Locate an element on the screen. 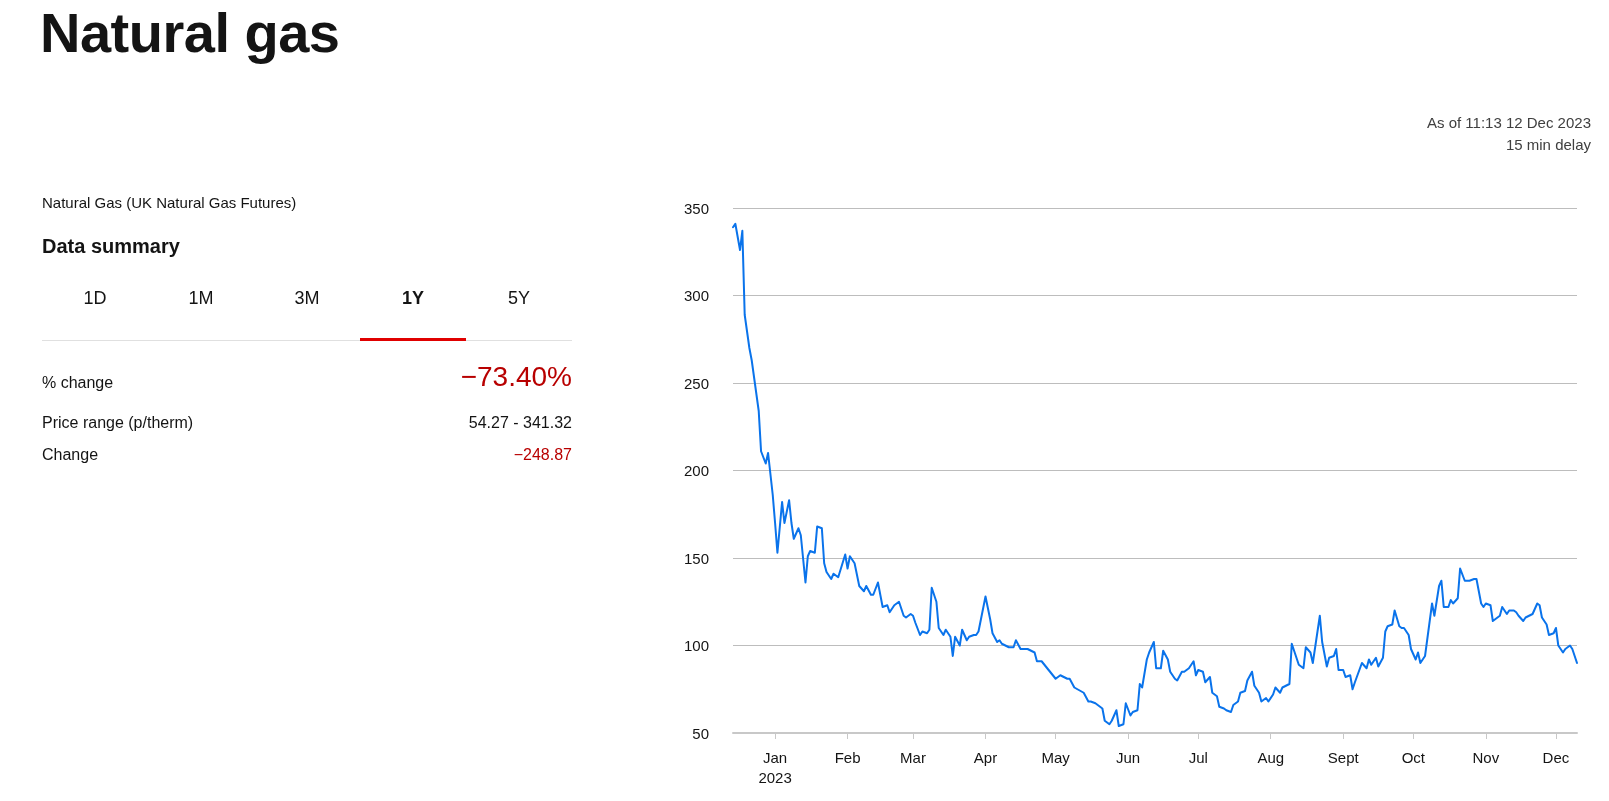 The image size is (1609, 801). text: 1D is located at coordinates (95, 298).